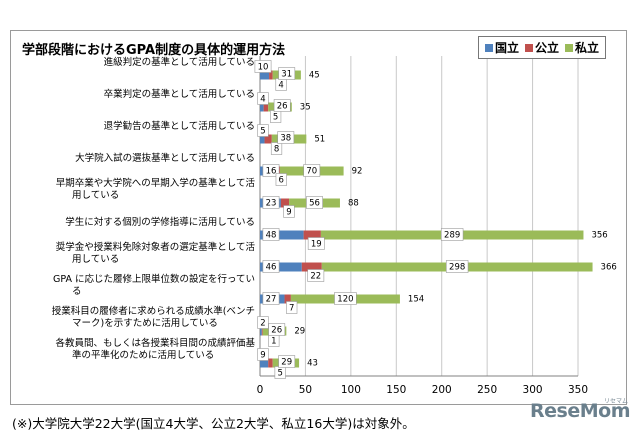  Describe the element at coordinates (179, 62) in the screenshot. I see `category-label: 進級判定の基準として活用している` at that location.